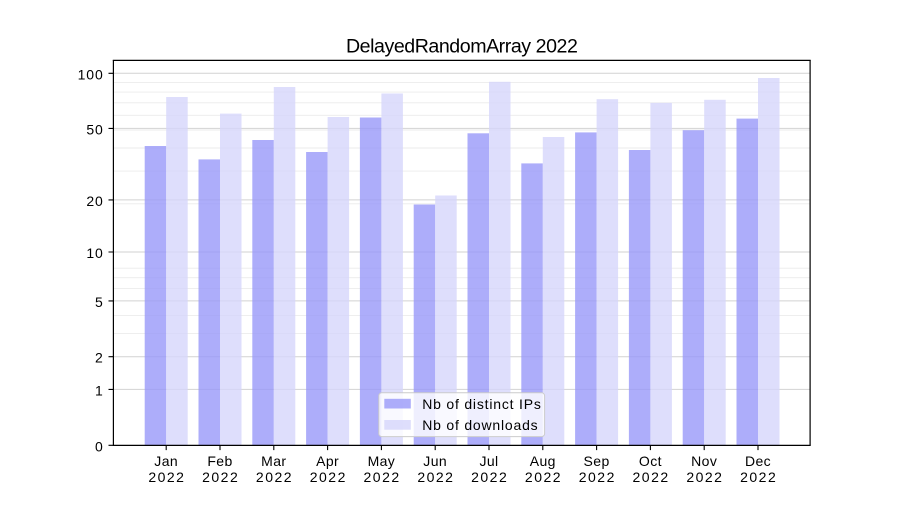 Image resolution: width=900 pixels, height=505 pixels. Describe the element at coordinates (94, 129) in the screenshot. I see `svg-text: 50` at that location.